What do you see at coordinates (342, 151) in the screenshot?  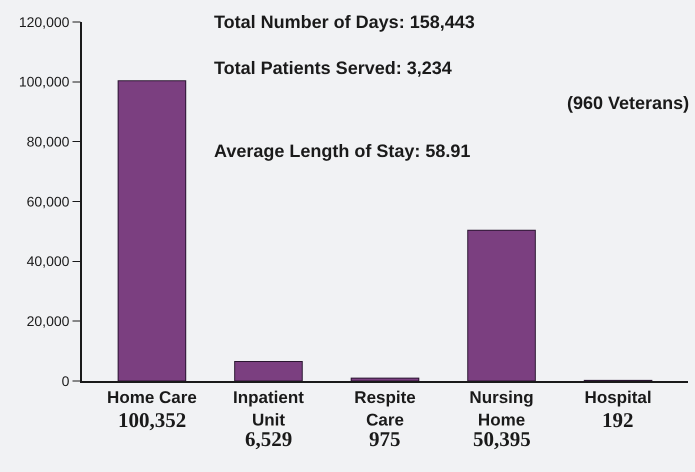 I see `annotation: Average Length of Stay: 58.91` at bounding box center [342, 151].